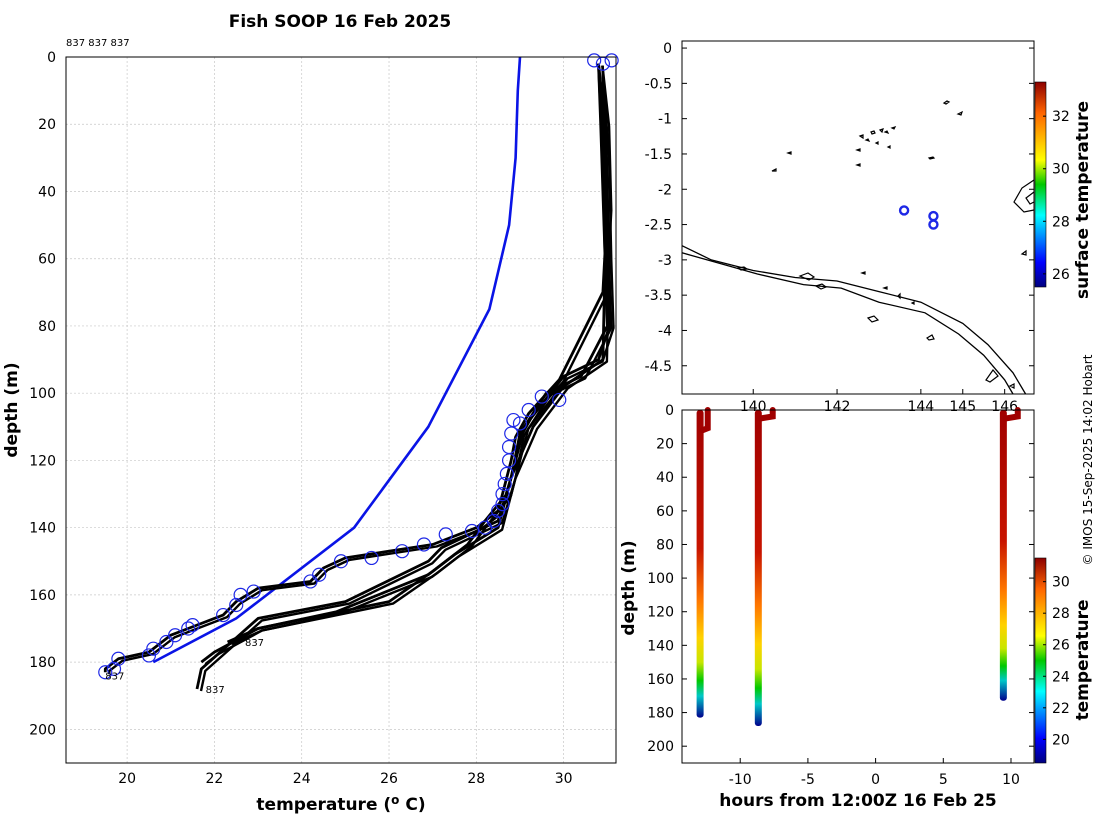 The width and height of the screenshot is (1100, 820). I want to click on section-frame, so click(858, 586).